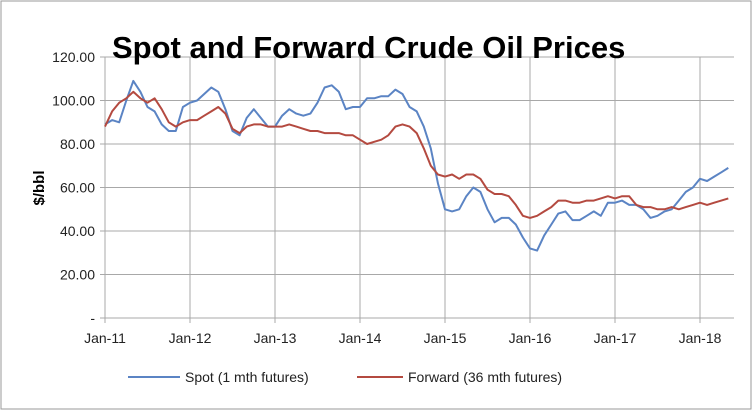 This screenshot has height=412, width=754. What do you see at coordinates (105, 338) in the screenshot?
I see `x-tick-label: Jan-11` at bounding box center [105, 338].